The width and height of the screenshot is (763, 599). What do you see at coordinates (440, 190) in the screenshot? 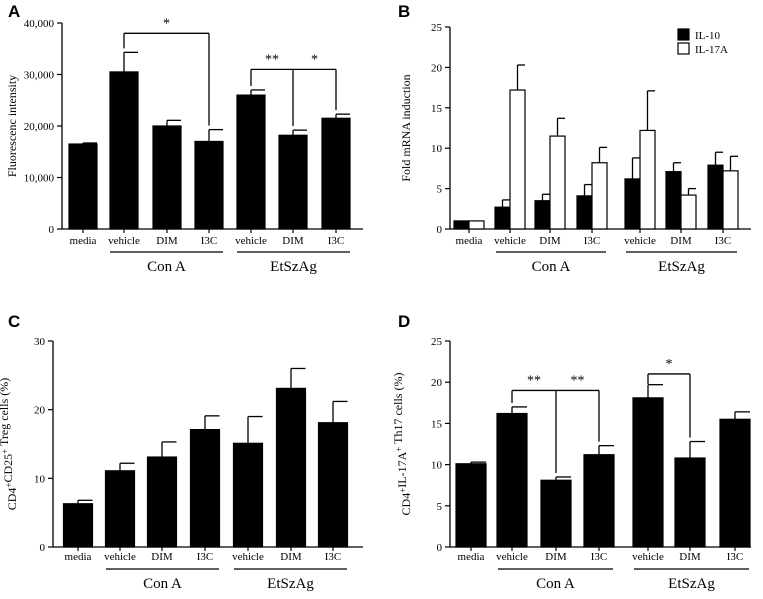
I see `y-tick-label: 5` at bounding box center [440, 190].